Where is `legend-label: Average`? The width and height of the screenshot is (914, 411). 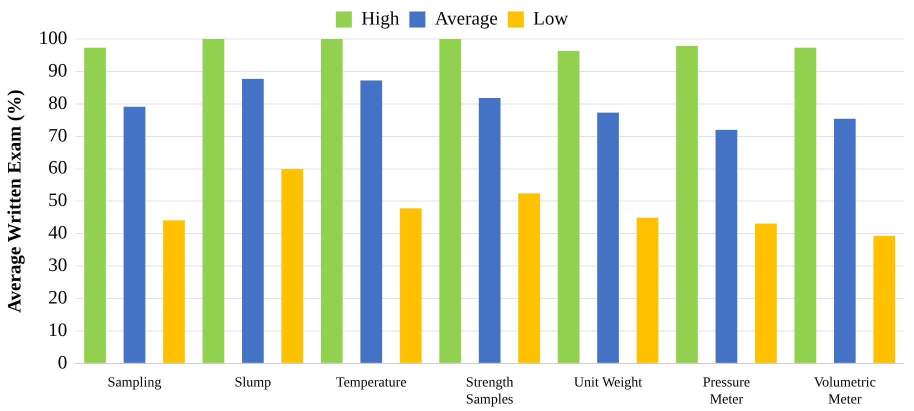 legend-label: Average is located at coordinates (466, 19).